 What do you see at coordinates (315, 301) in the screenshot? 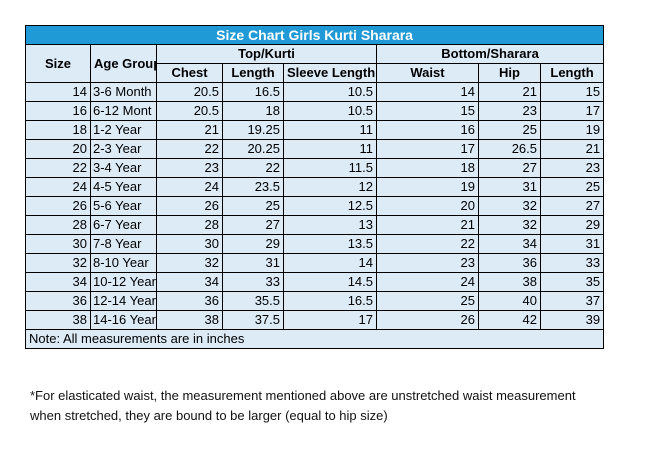
I see `table-row: 36 12-14 Year 36 35.5 16.5 25 40 37` at bounding box center [315, 301].